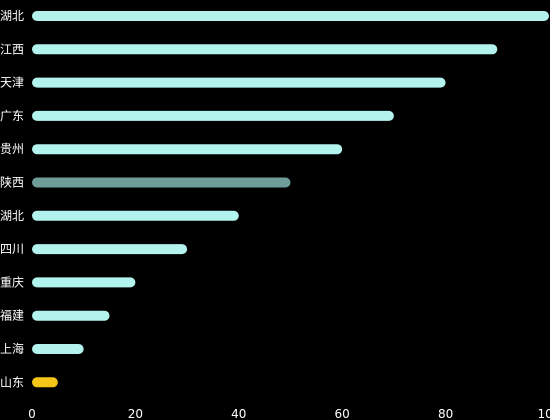 This screenshot has width=550, height=420. I want to click on x-tick-label: 0, so click(32, 413).